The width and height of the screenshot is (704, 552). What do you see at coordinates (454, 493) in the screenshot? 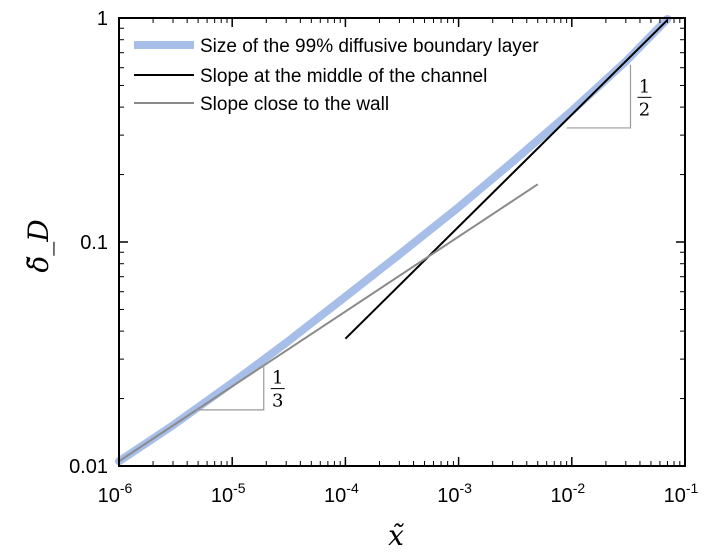
I see `x-tick-label: 10⁻³` at bounding box center [454, 493].